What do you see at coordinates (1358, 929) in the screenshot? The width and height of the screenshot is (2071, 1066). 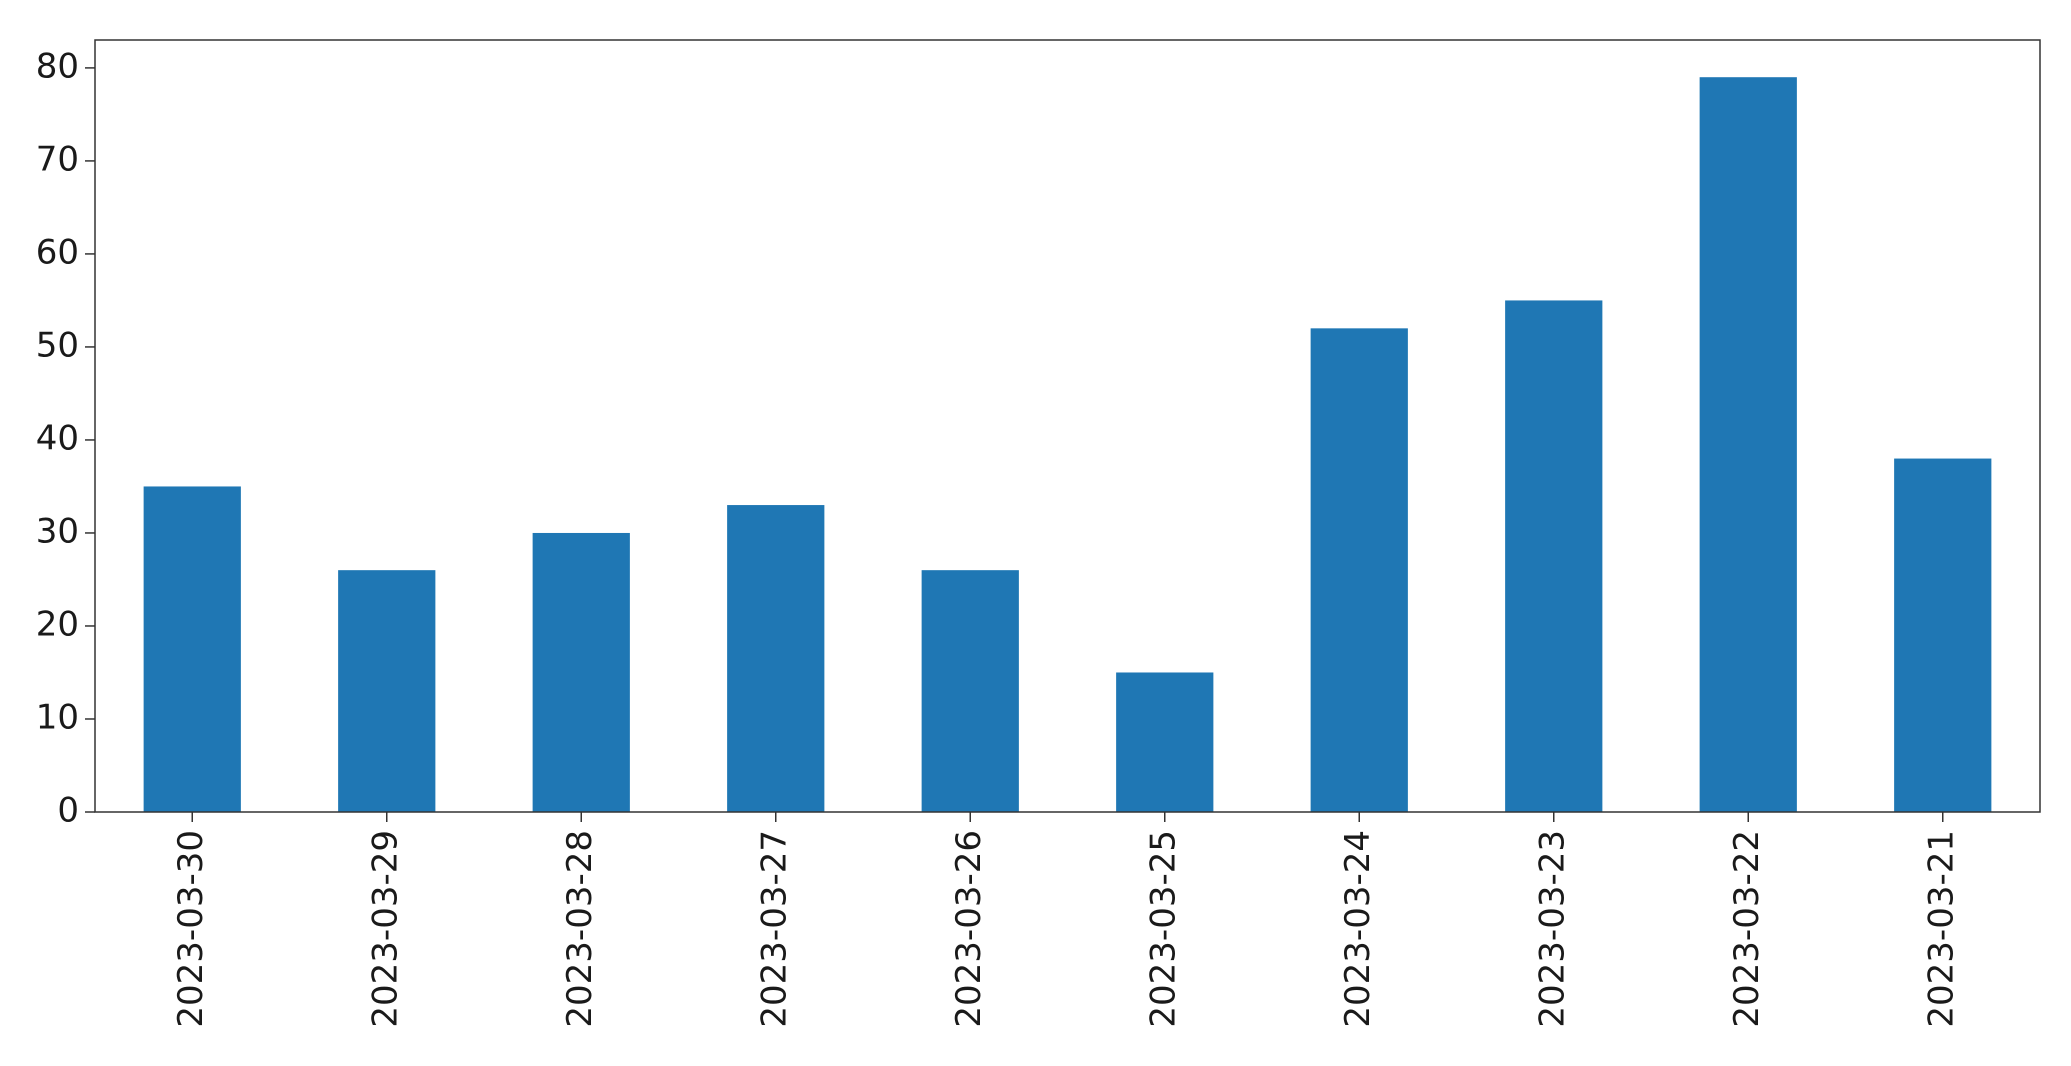 I see `x-tick-label: 2023-03-24` at bounding box center [1358, 929].